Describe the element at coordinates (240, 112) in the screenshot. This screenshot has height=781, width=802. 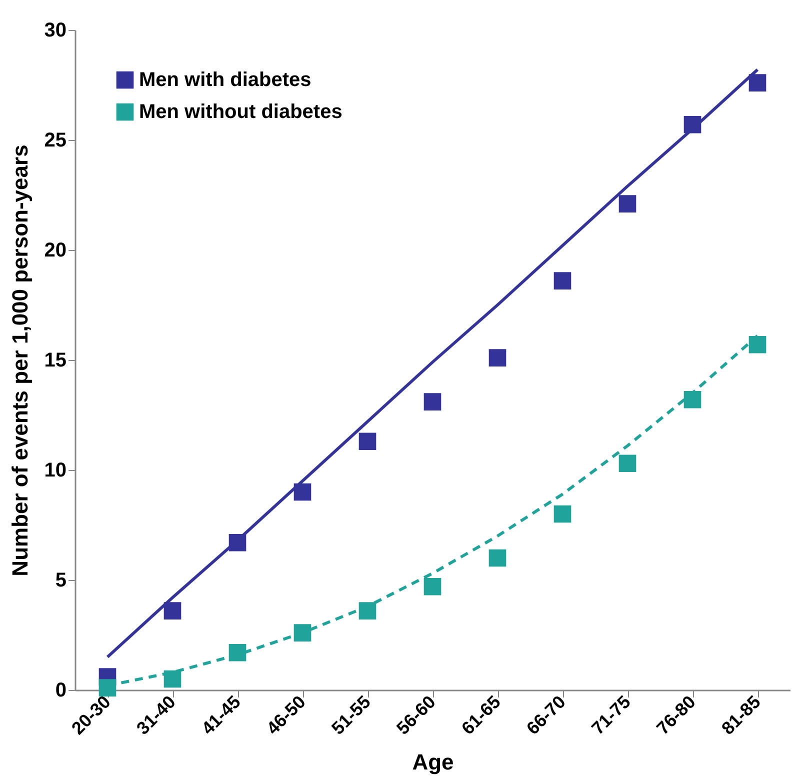
I see `legend-label: Men without diabetes` at that location.